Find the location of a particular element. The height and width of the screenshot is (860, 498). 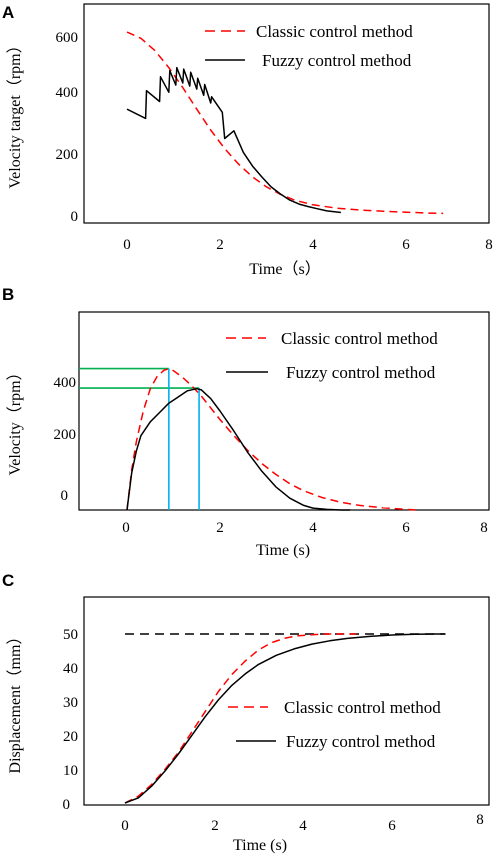

panel-b-legend-classic-label: Classic control method is located at coordinates (359, 338).